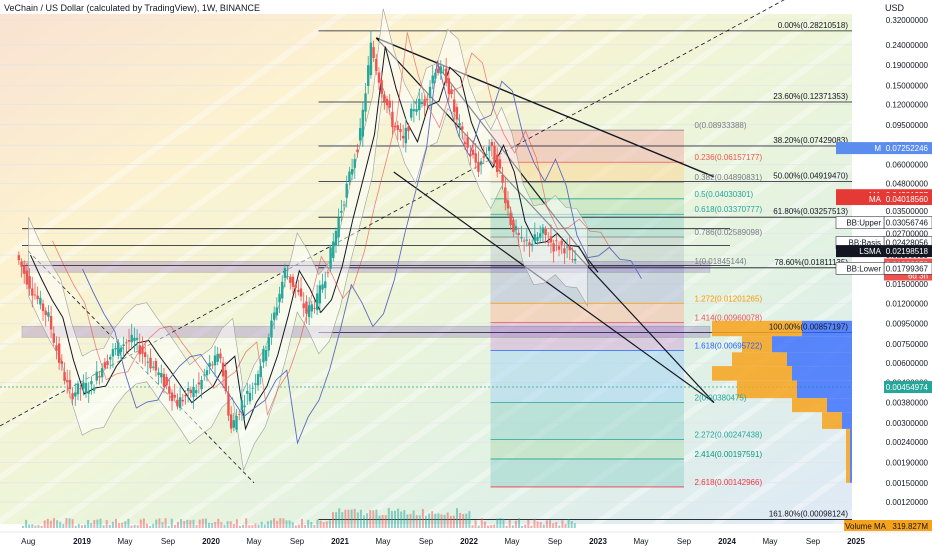 The image size is (932, 555). Describe the element at coordinates (810, 211) in the screenshot. I see `fib-retracement-label: 61.80%(0.03257513)` at that location.